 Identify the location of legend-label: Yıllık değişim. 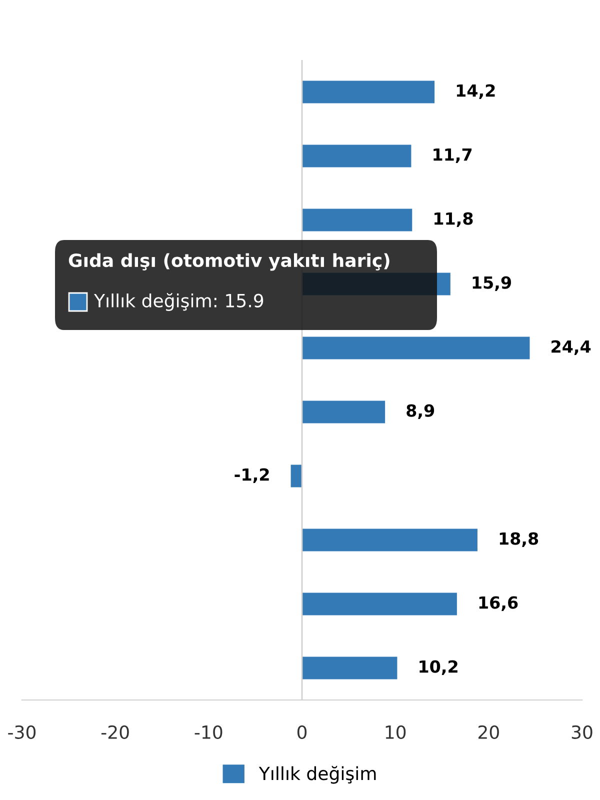
(317, 775).